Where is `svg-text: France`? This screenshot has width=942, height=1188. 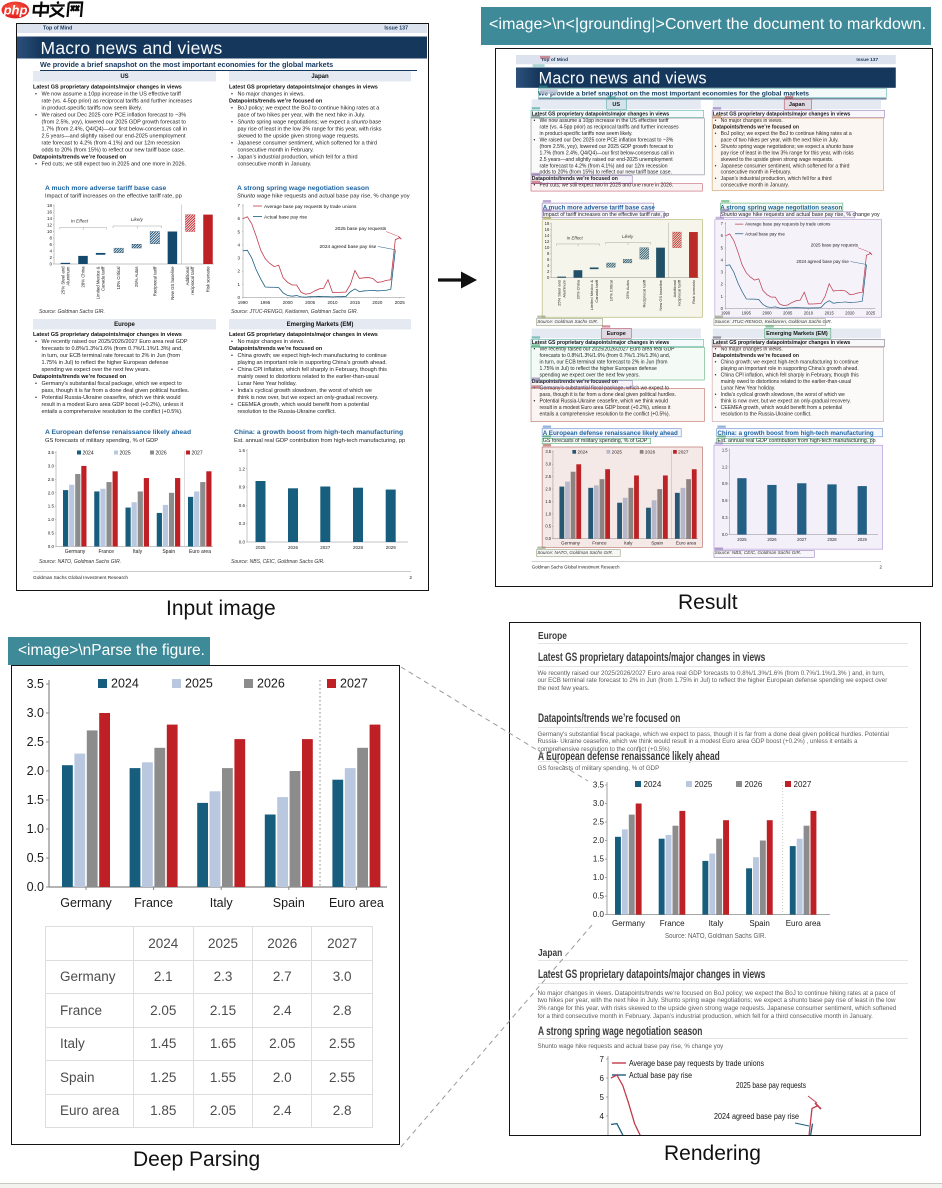
svg-text: France is located at coordinates (106, 552).